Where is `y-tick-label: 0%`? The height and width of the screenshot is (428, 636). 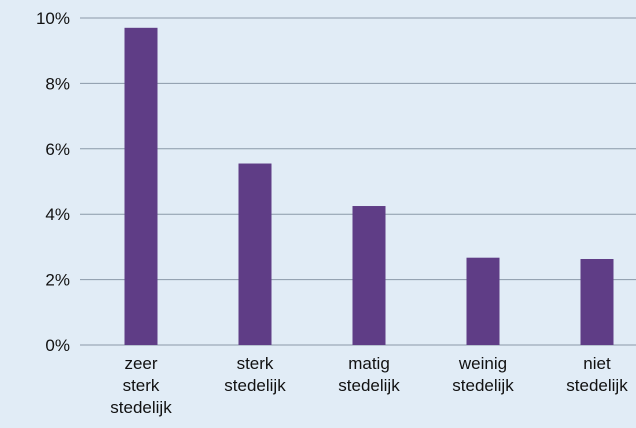 y-tick-label: 0% is located at coordinates (57, 345).